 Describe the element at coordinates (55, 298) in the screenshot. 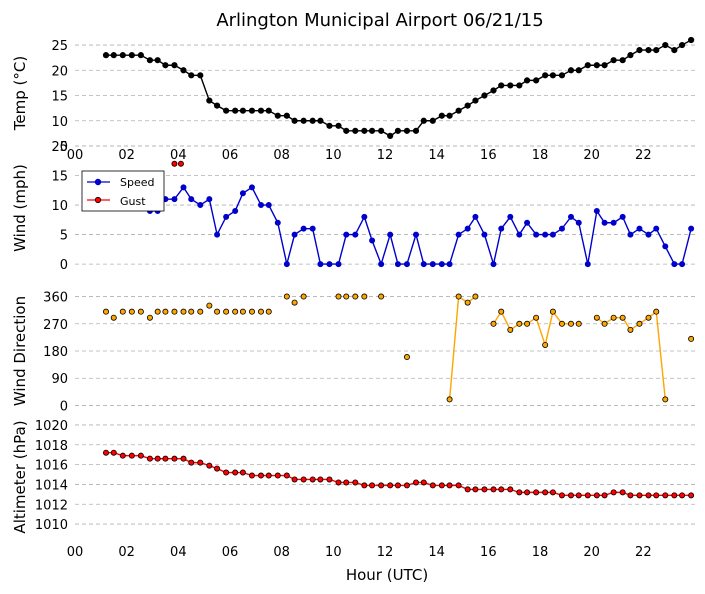

I see `y-tick-label: 360` at that location.